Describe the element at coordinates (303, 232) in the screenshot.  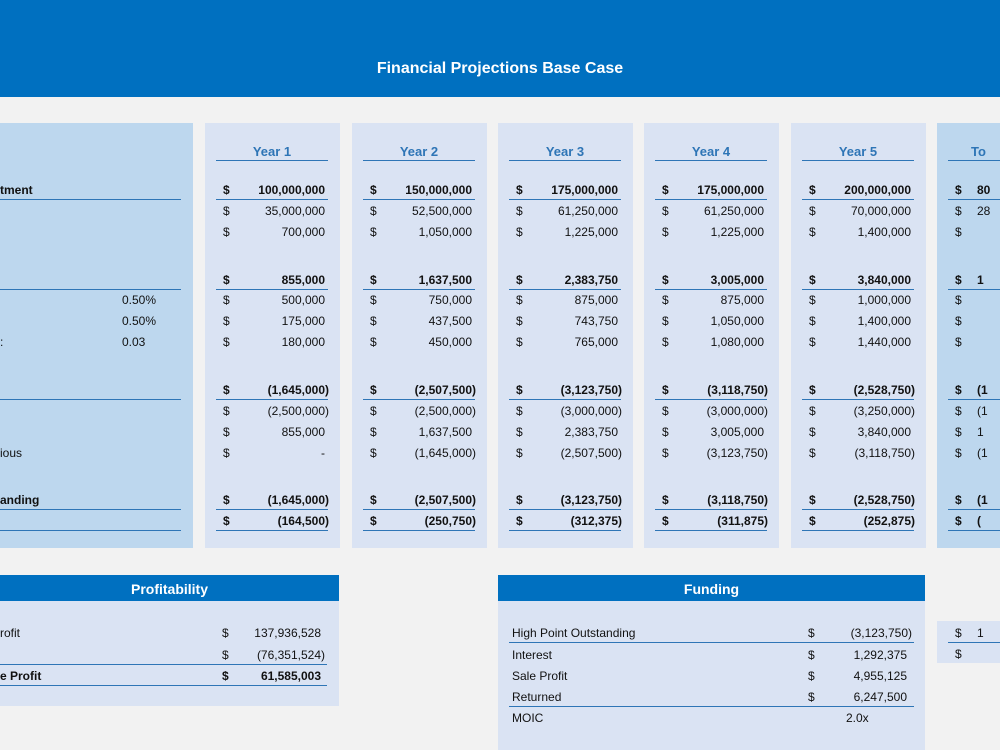
I see `value: 700,000` at that location.